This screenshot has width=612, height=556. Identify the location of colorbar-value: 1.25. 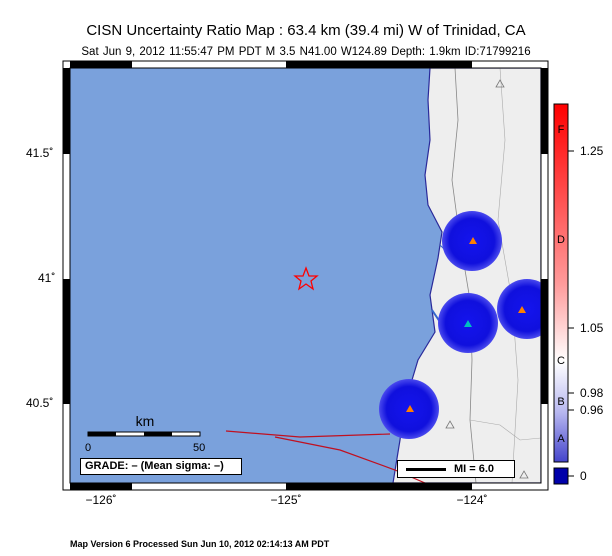
(592, 151).